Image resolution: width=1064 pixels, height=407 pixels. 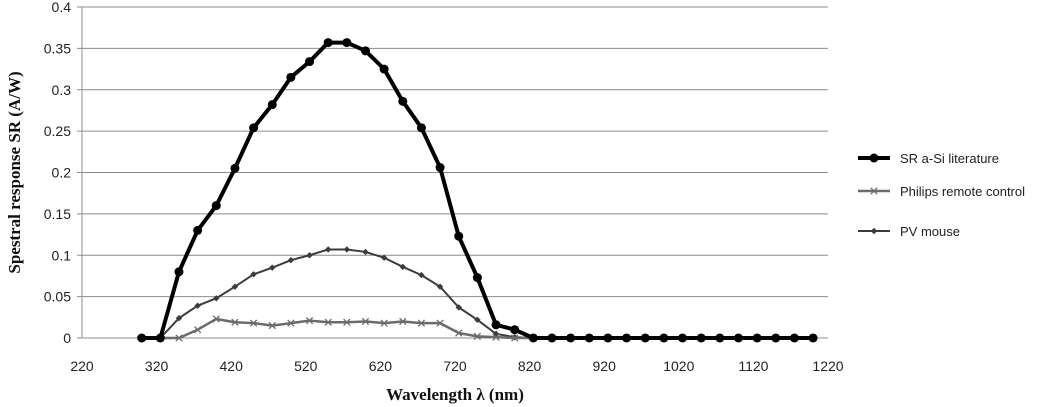 What do you see at coordinates (82, 366) in the screenshot?
I see `x-tick-label: 220` at bounding box center [82, 366].